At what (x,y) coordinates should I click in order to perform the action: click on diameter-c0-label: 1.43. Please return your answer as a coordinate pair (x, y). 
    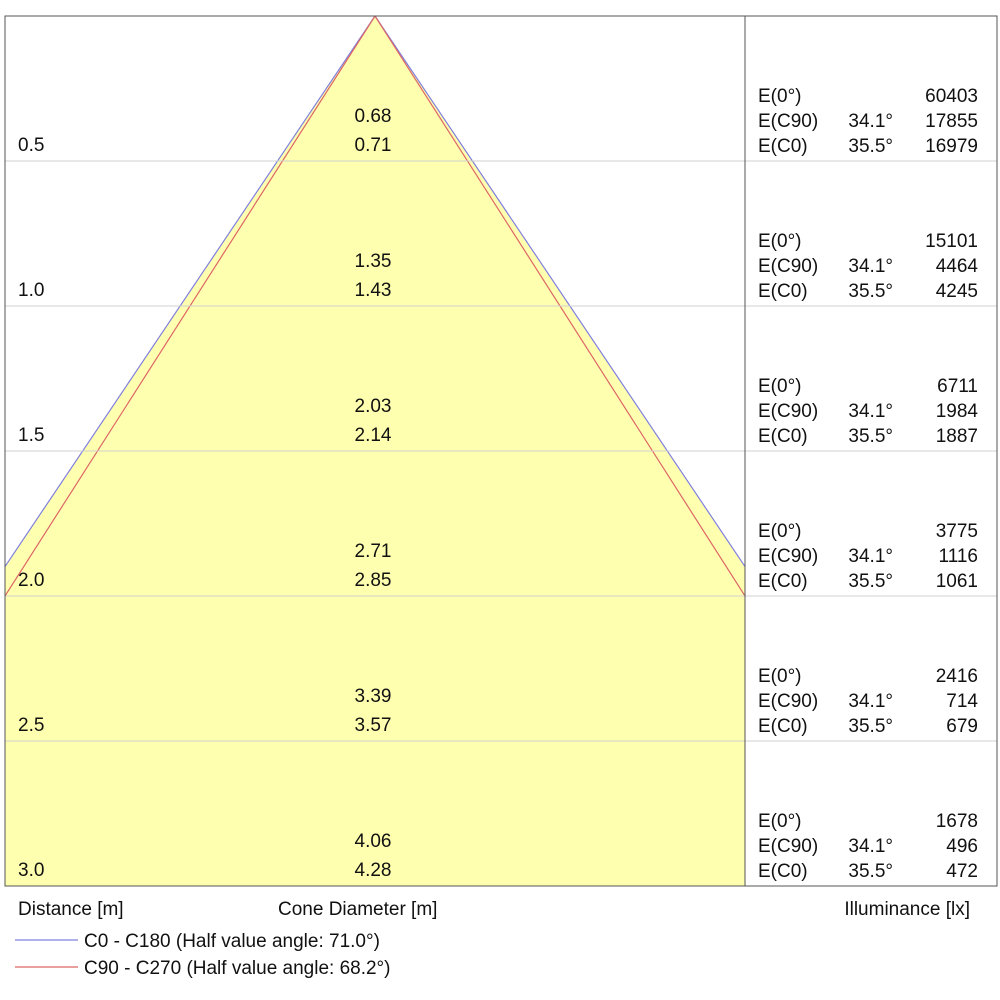
    Looking at the image, I should click on (373, 290).